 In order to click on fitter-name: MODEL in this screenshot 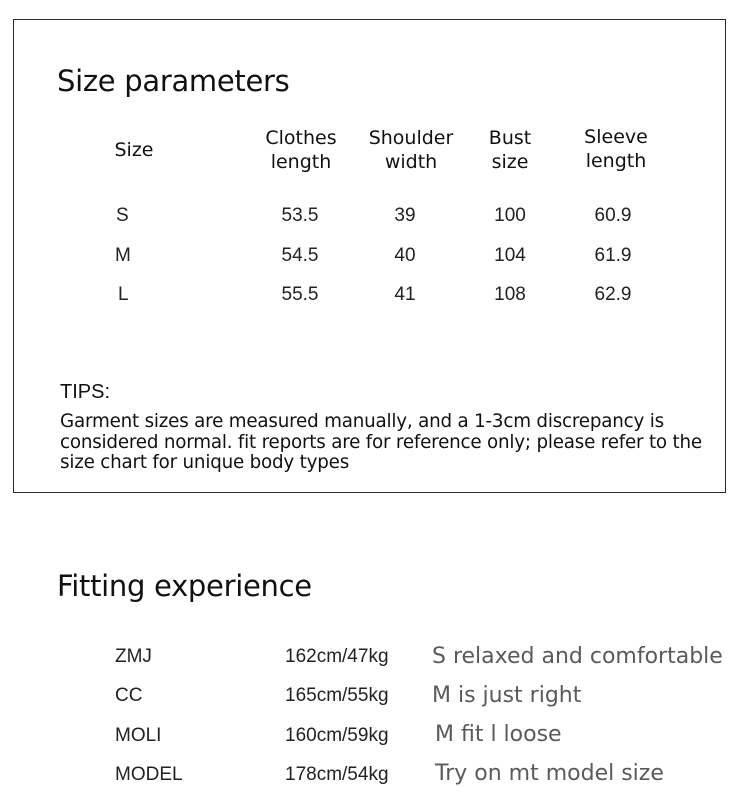, I will do `click(149, 774)`.